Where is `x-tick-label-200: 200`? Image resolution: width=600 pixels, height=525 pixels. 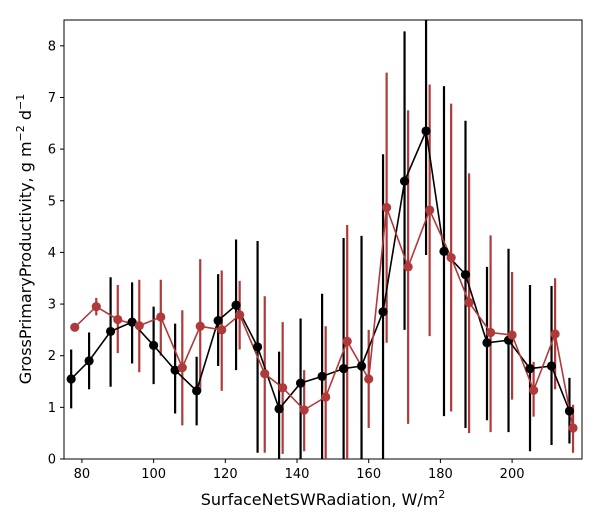 x-tick-label-200: 200 is located at coordinates (512, 474).